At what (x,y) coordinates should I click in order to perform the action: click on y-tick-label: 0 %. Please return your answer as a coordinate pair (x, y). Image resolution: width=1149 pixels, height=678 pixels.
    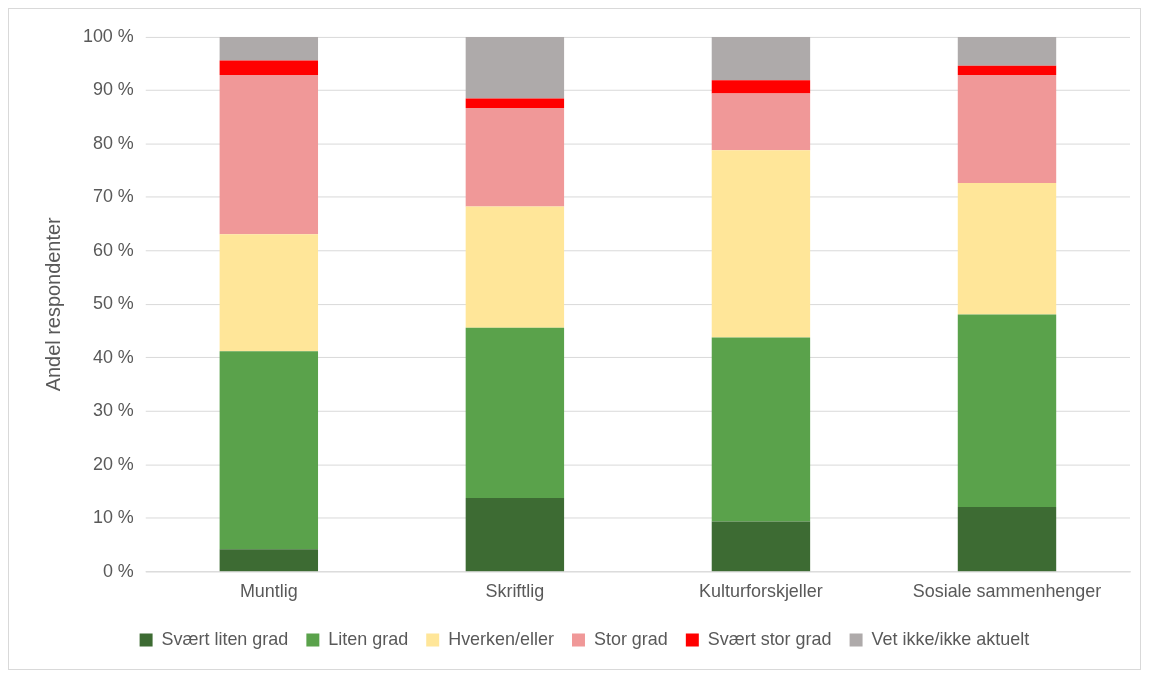
    Looking at the image, I should click on (118, 570).